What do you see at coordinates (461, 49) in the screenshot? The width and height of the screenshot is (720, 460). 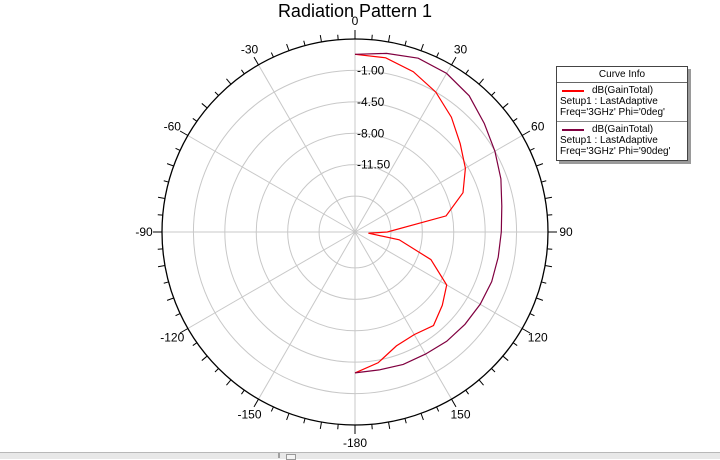 I see `angle-label: 30` at bounding box center [461, 49].